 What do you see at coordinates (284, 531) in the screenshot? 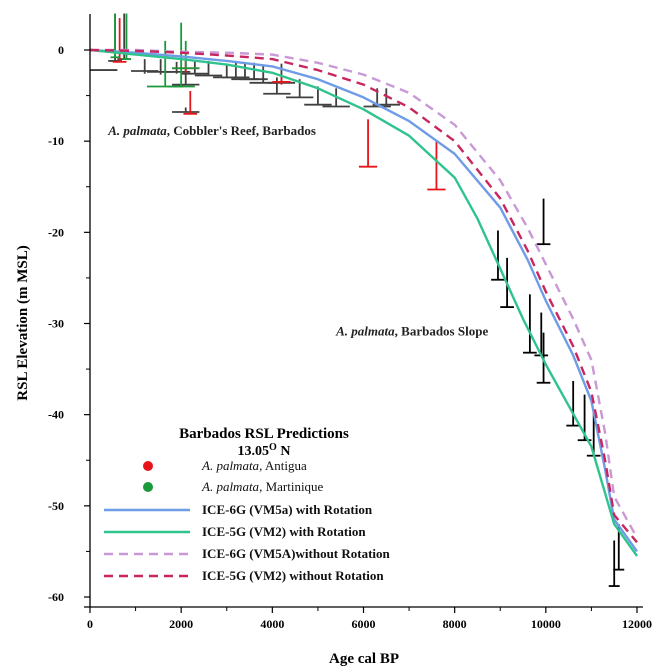
I see `legend-series-label: ICE-5G (VM2) with Rotation` at bounding box center [284, 531].